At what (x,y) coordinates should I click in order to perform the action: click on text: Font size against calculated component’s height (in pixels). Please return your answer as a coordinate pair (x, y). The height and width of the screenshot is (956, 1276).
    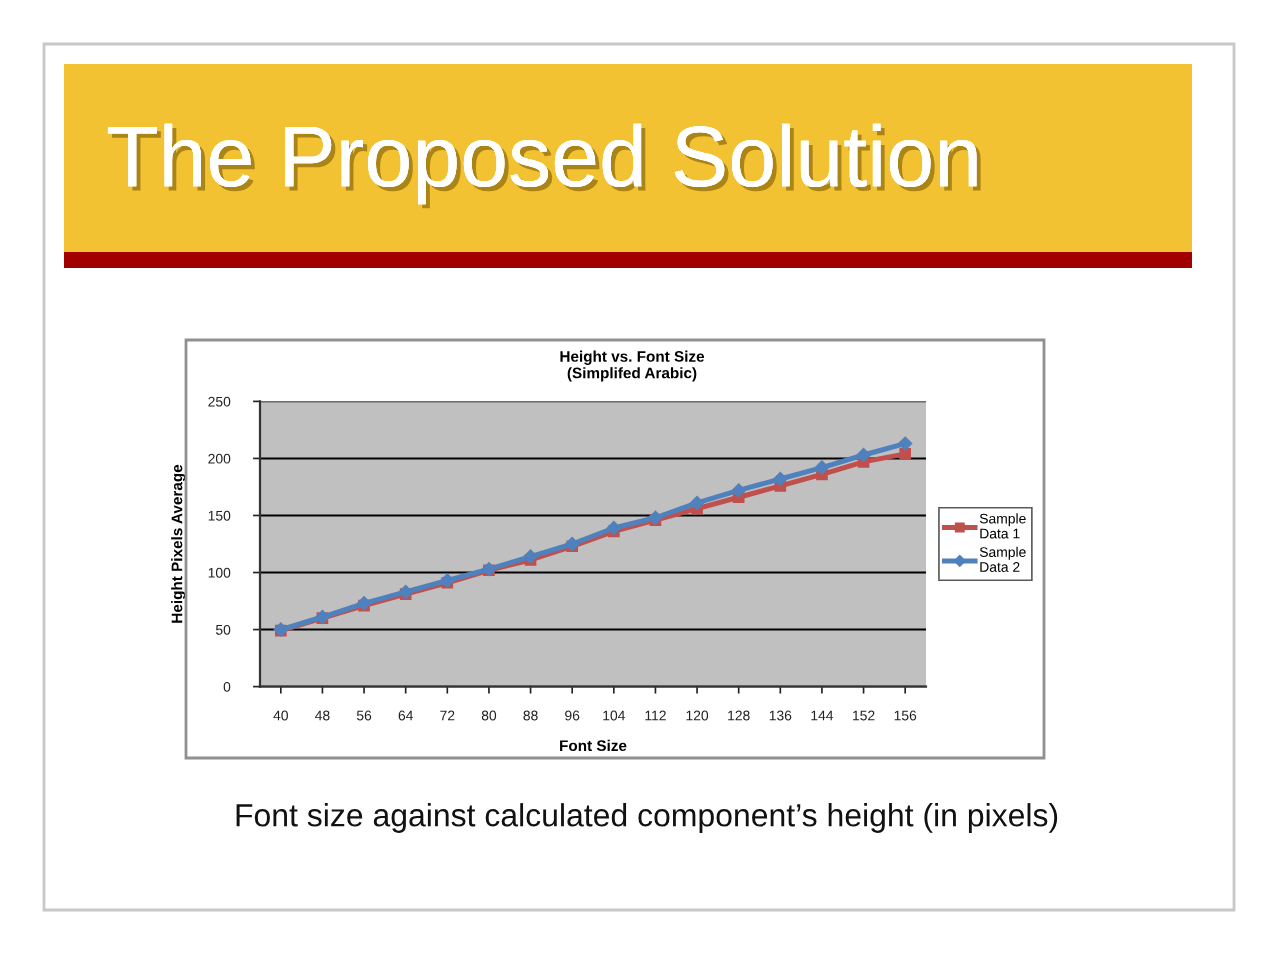
    Looking at the image, I should click on (647, 818).